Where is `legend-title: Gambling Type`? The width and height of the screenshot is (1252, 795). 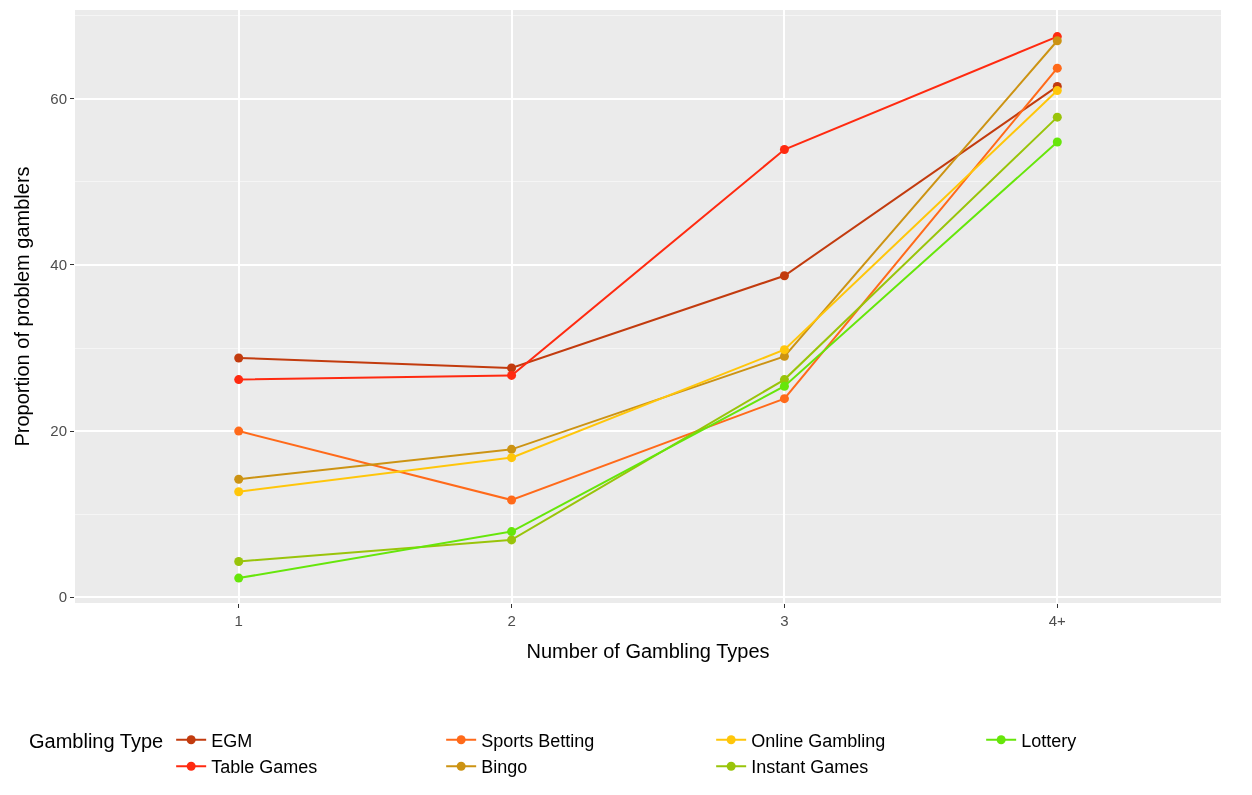
legend-title: Gambling Type is located at coordinates (96, 740).